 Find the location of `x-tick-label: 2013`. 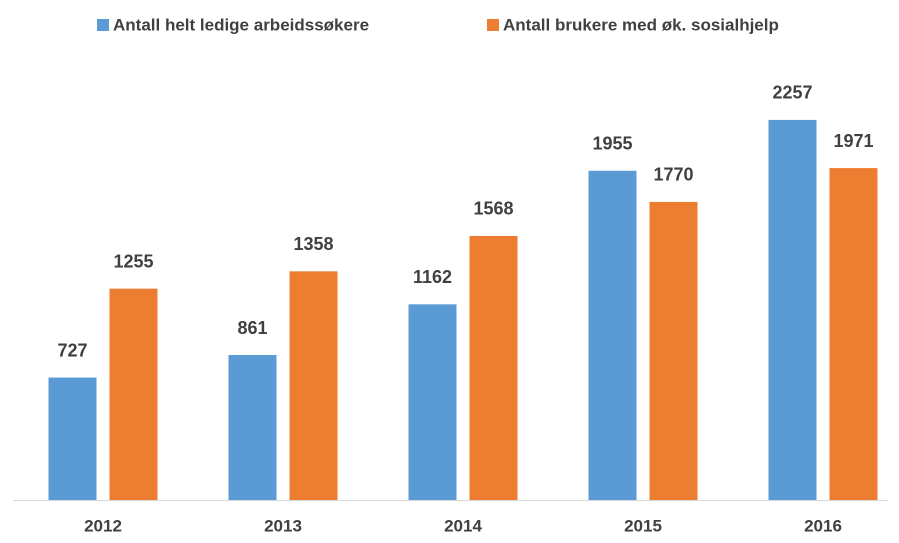

x-tick-label: 2013 is located at coordinates (283, 525).